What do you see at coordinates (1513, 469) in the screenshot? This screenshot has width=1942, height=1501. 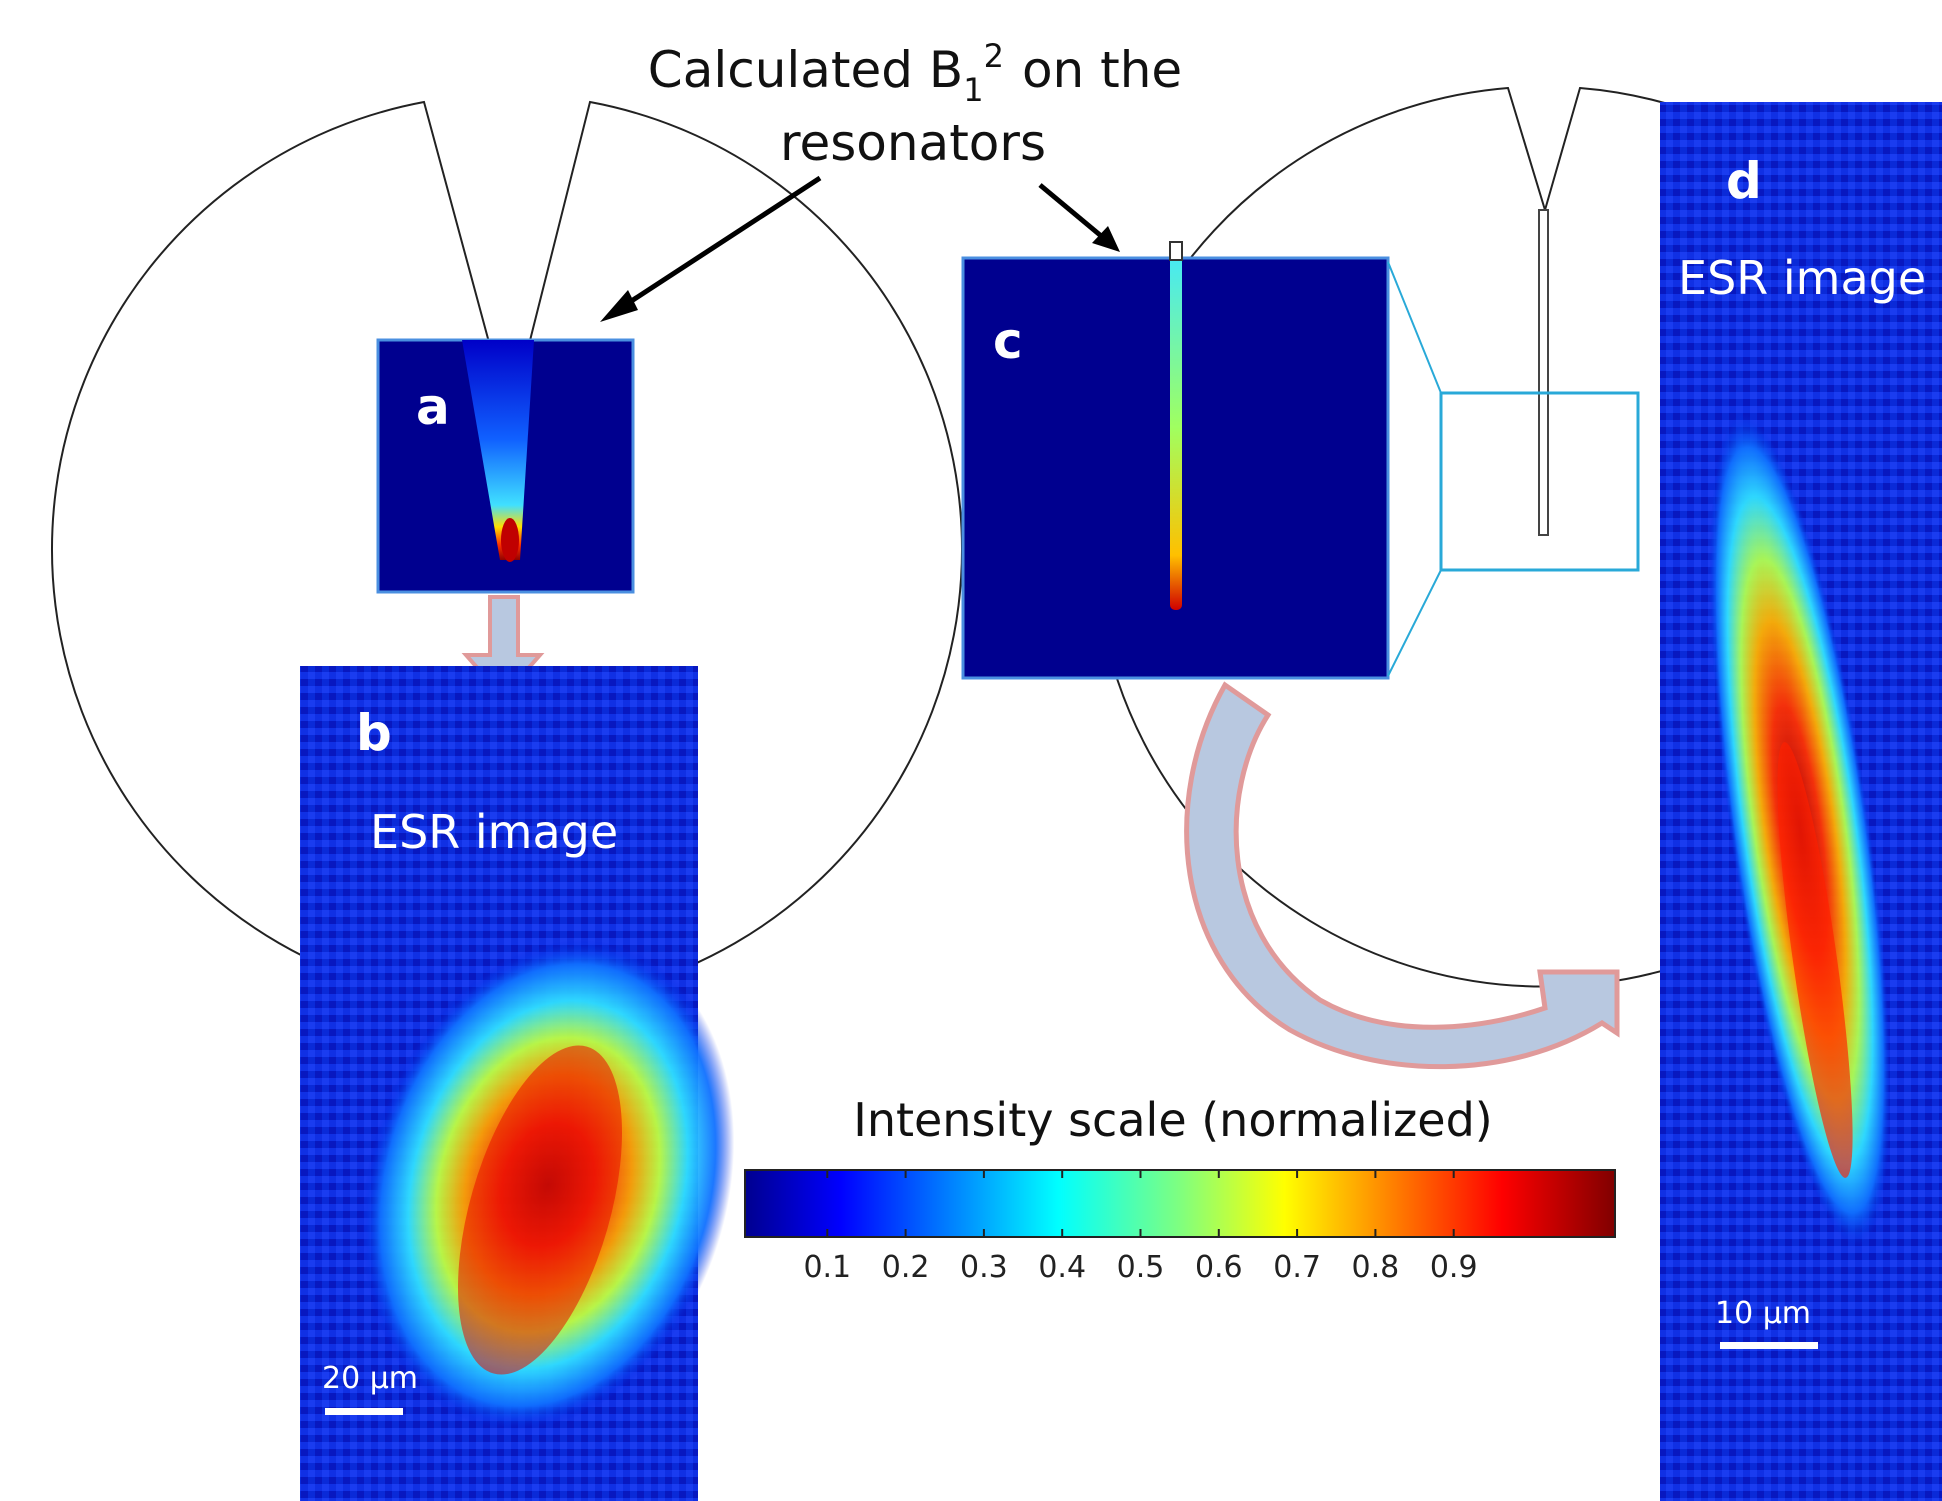 I see `zoom-indicator` at bounding box center [1513, 469].